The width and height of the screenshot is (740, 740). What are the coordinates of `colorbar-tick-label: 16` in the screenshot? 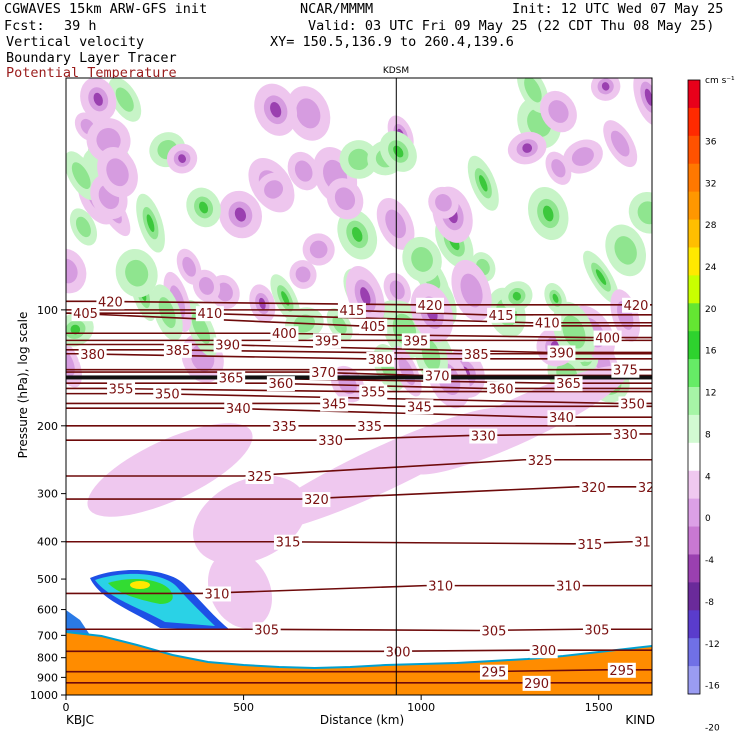 It's located at (711, 352).